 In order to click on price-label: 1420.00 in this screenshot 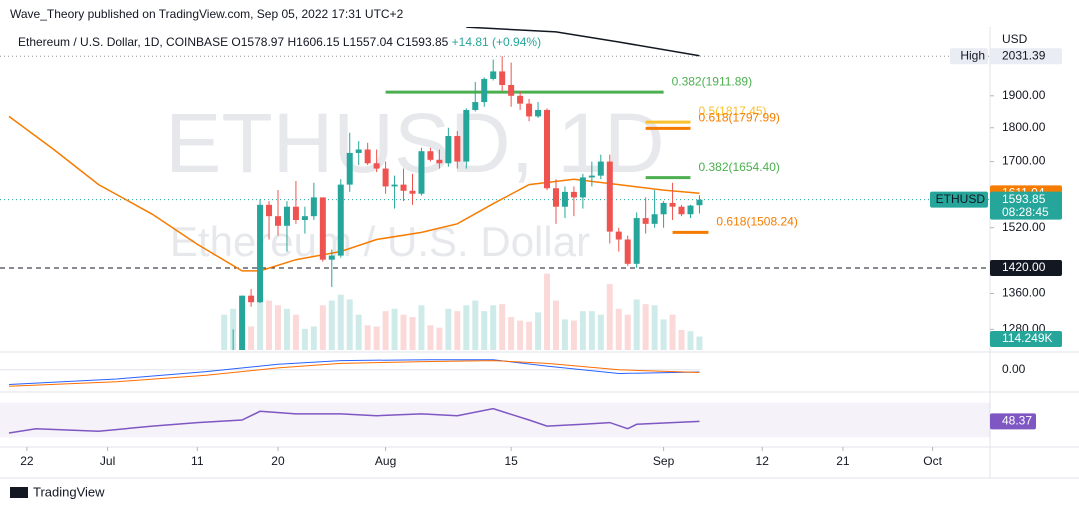, I will do `click(1024, 267)`.